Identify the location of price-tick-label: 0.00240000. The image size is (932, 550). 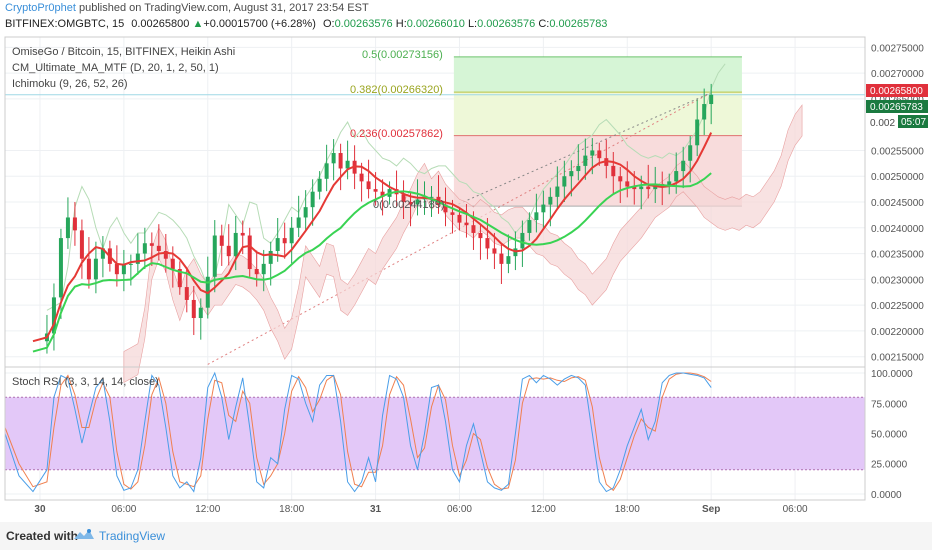
(897, 229).